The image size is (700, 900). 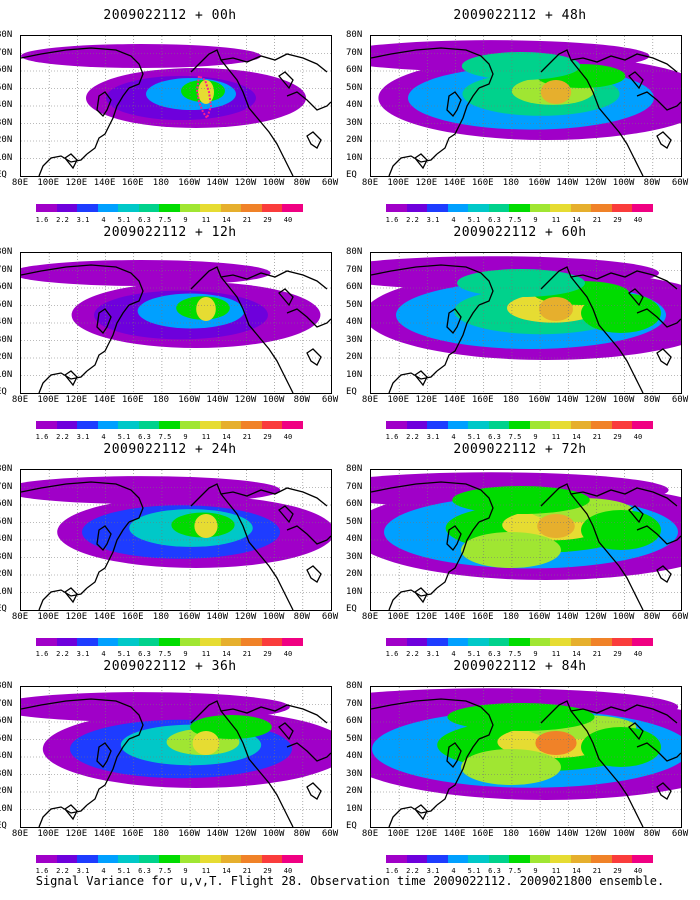 I want to click on latitude-label: 30N, so click(x=6, y=556).